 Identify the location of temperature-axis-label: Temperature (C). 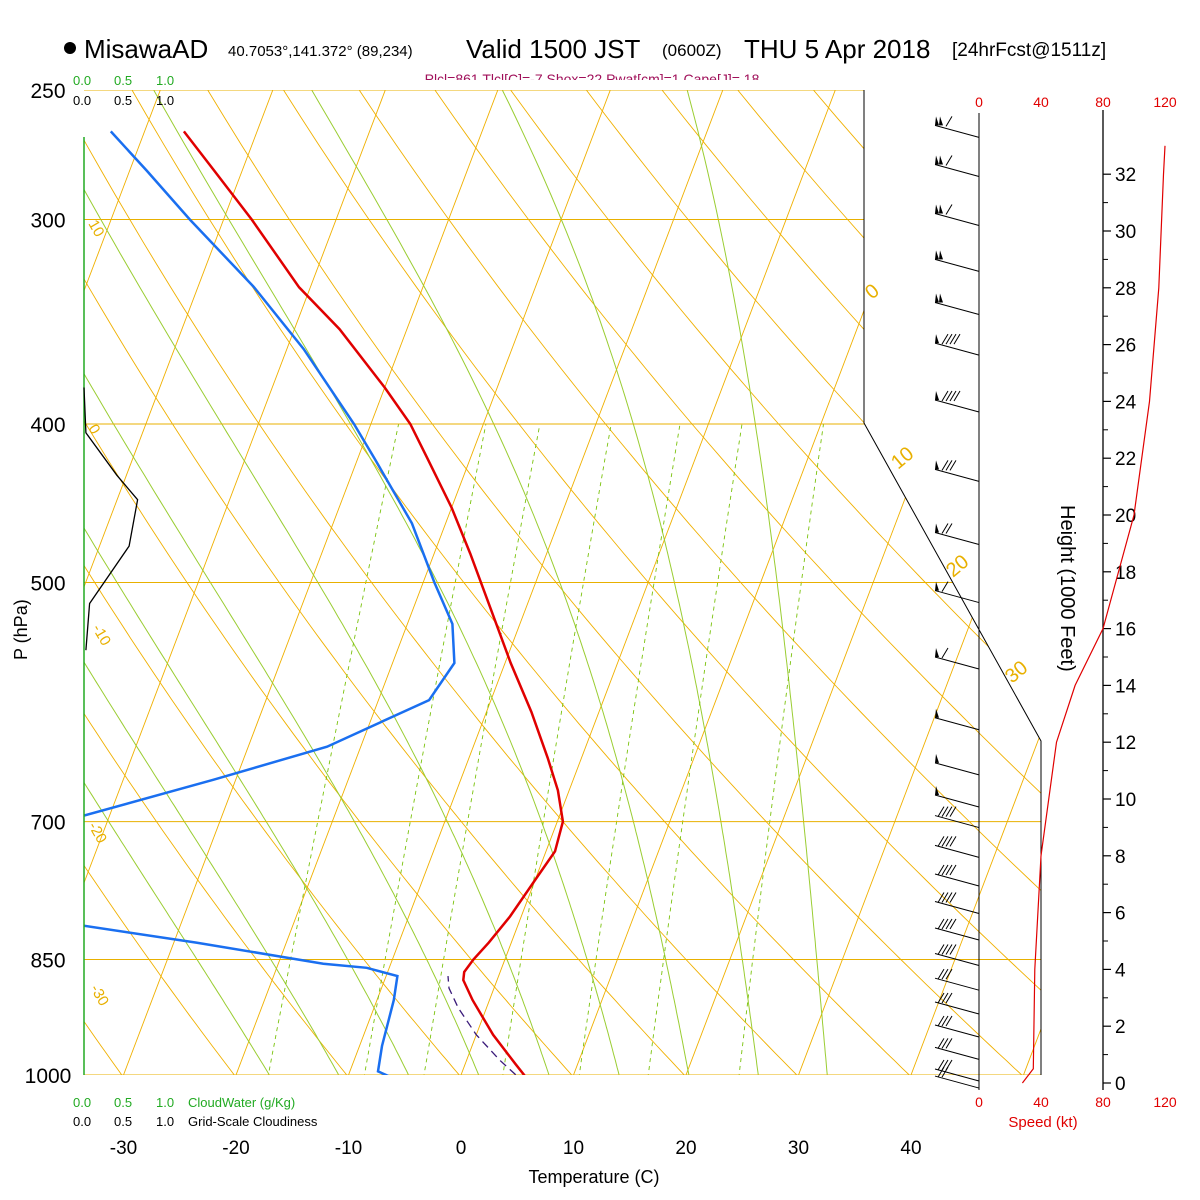
(593, 1177).